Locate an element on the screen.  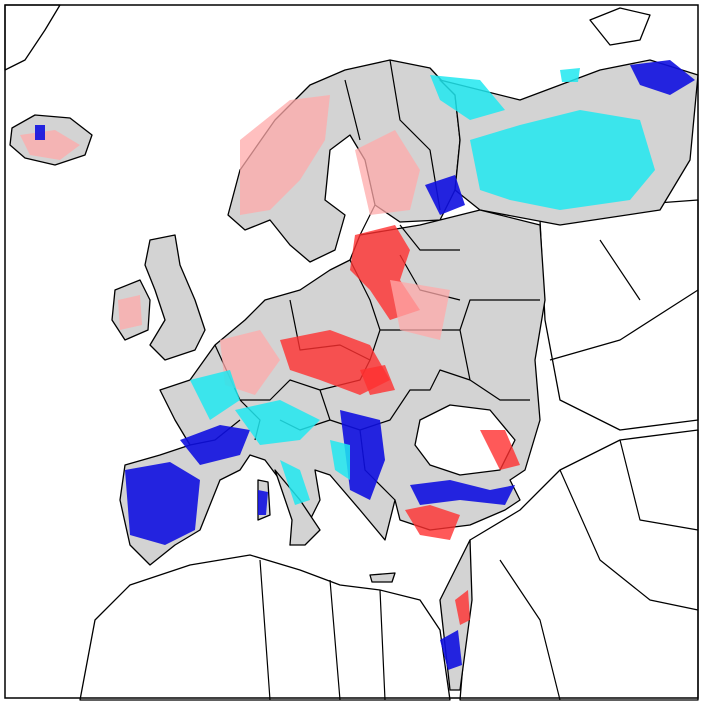
great-britain is located at coordinates (175, 297).